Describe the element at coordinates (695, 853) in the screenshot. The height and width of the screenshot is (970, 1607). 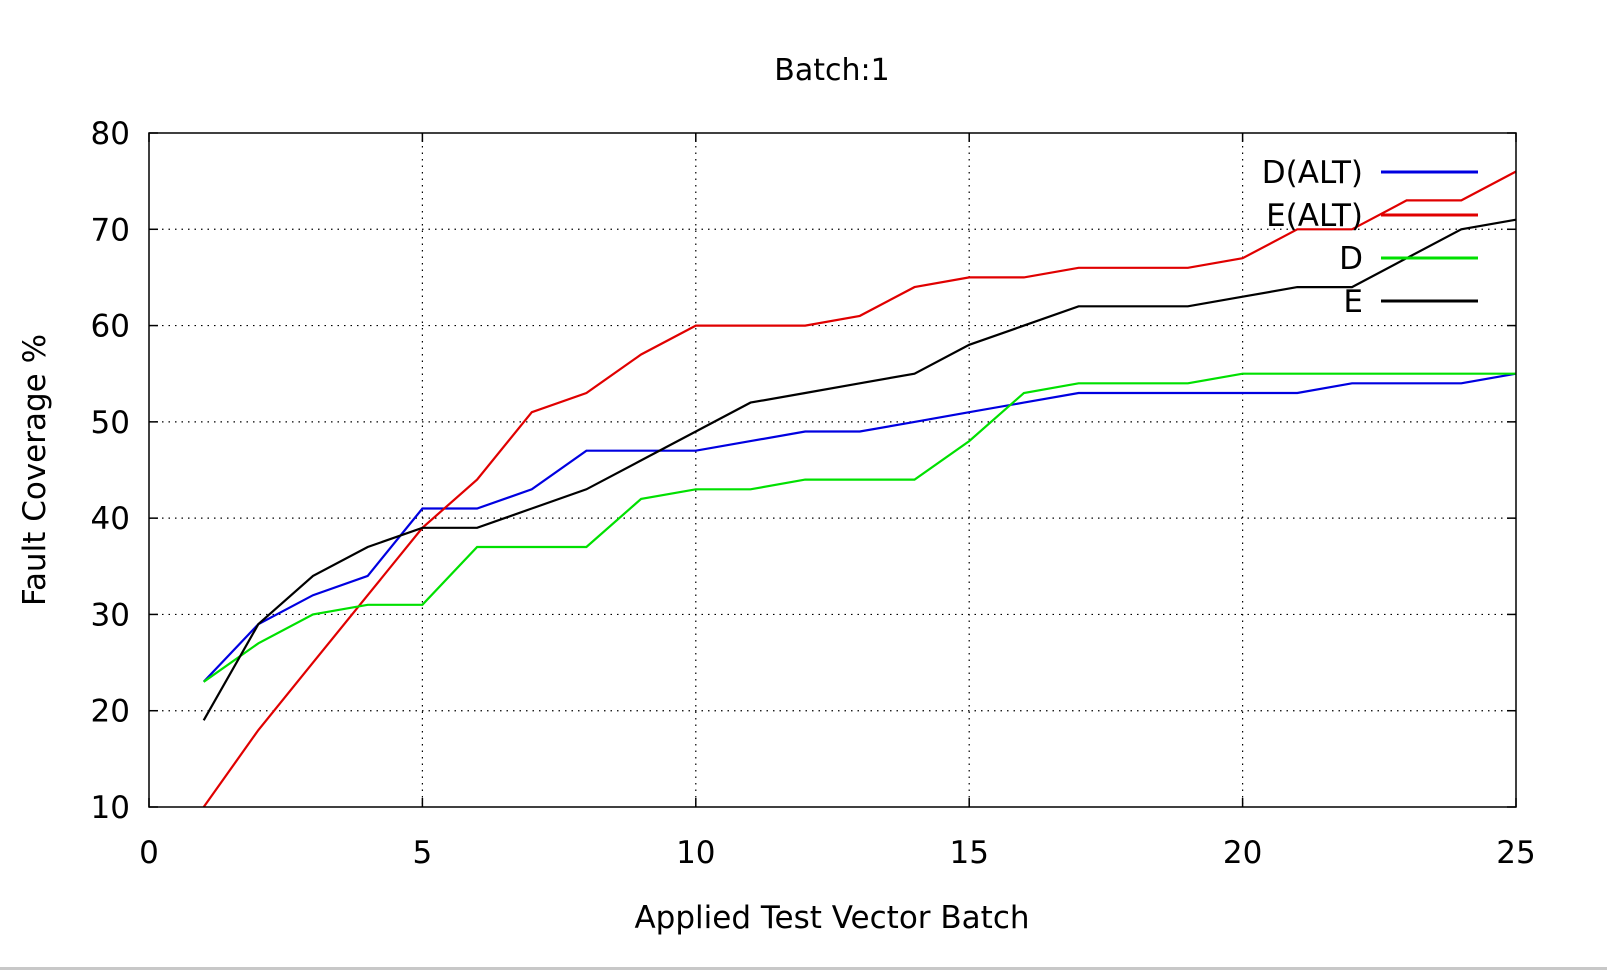
I see `x-tick-label: 10` at that location.